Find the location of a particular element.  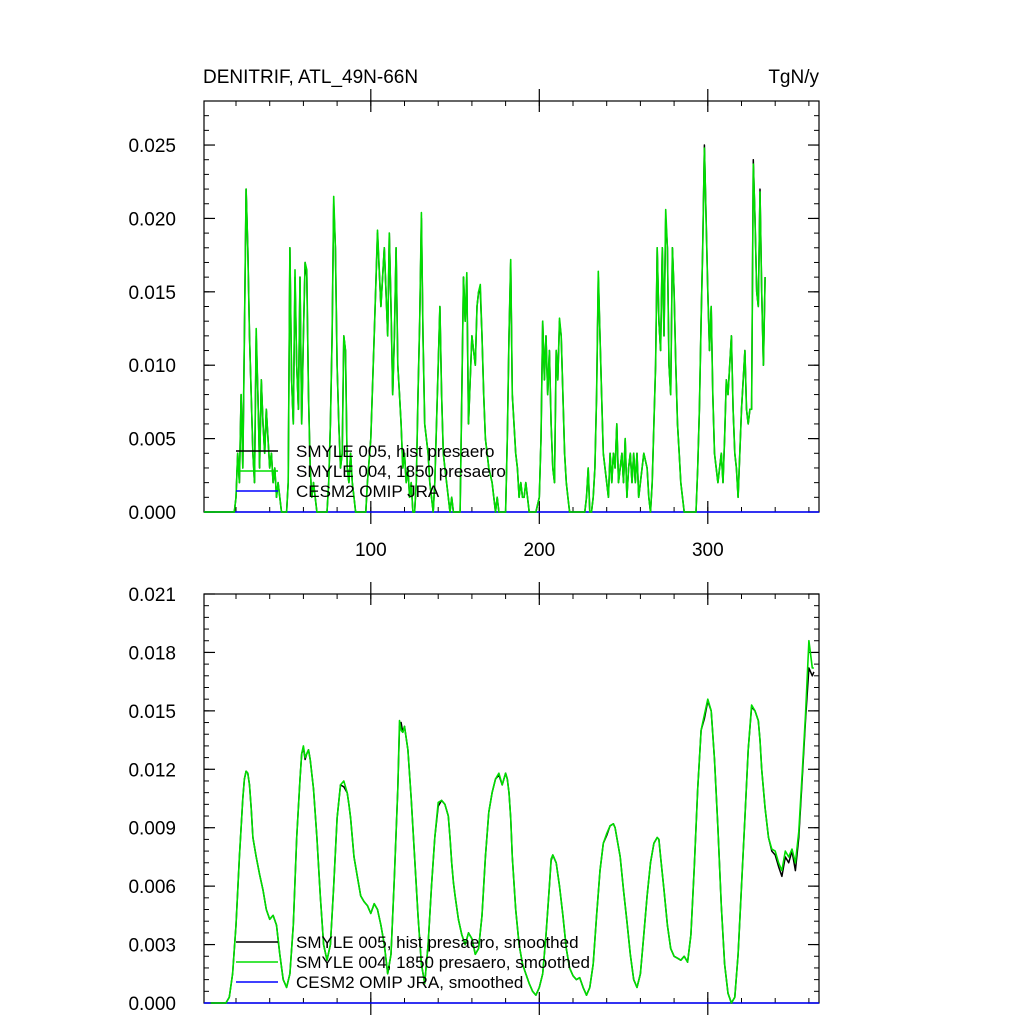

units-label: TgN/y is located at coordinates (793, 77).